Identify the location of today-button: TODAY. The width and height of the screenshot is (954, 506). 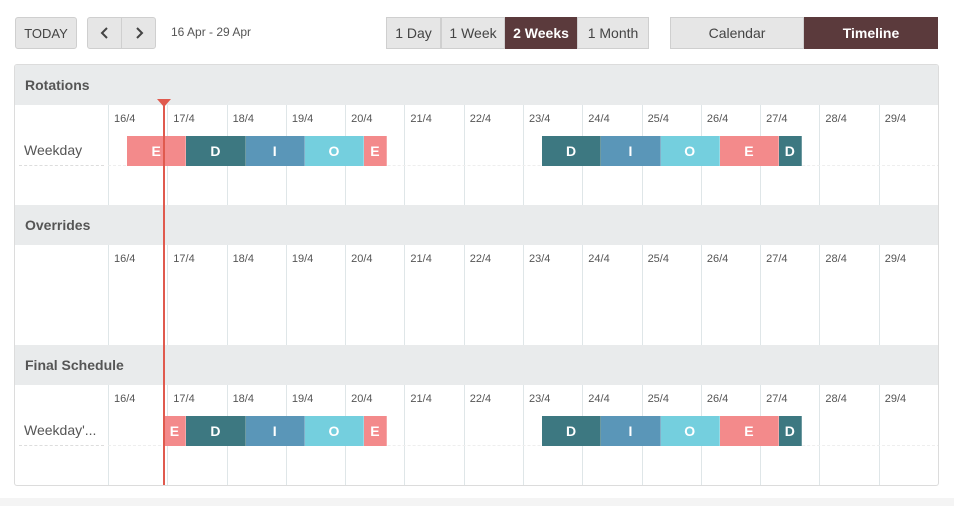
(46, 33).